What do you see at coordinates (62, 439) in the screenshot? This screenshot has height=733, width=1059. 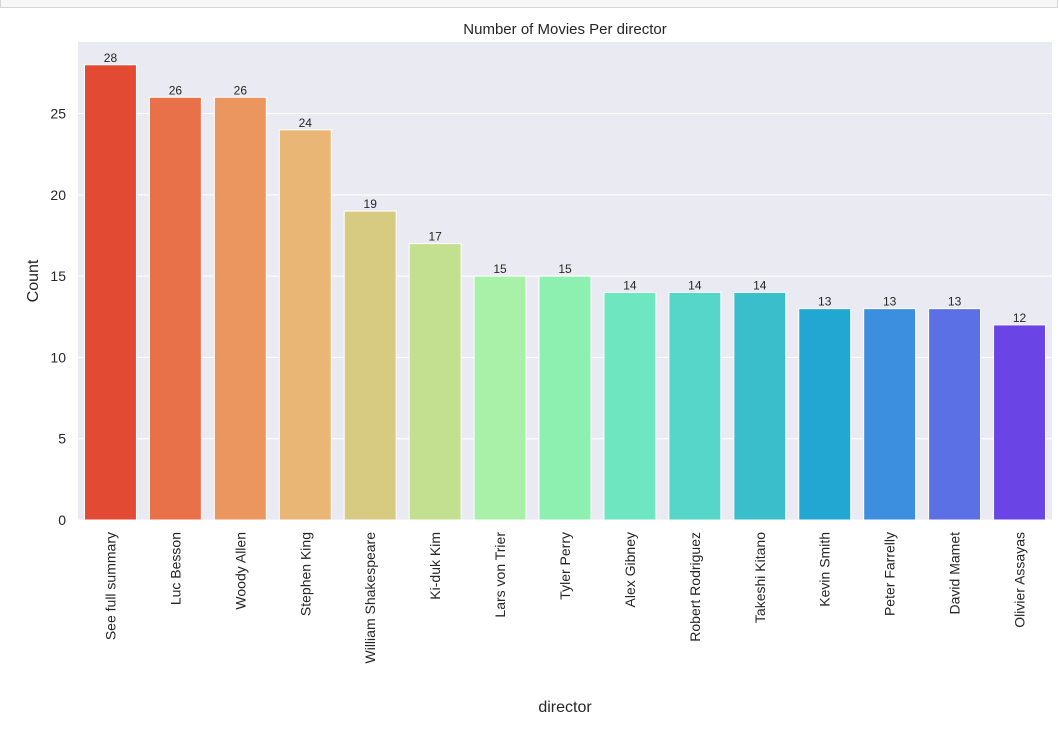 I see `y-tick-label: 5` at bounding box center [62, 439].